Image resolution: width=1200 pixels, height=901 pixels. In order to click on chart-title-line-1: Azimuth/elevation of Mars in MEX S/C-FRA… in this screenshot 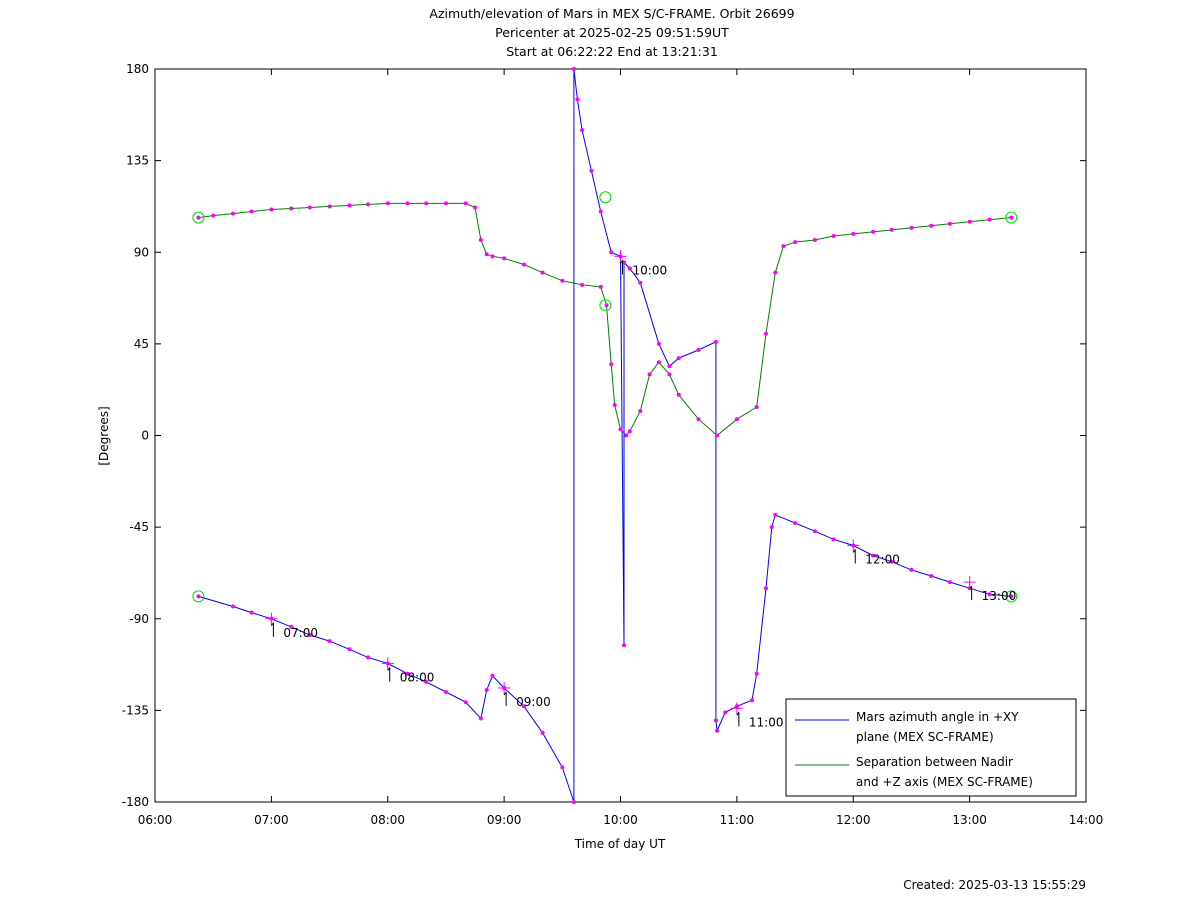, I will do `click(611, 13)`.